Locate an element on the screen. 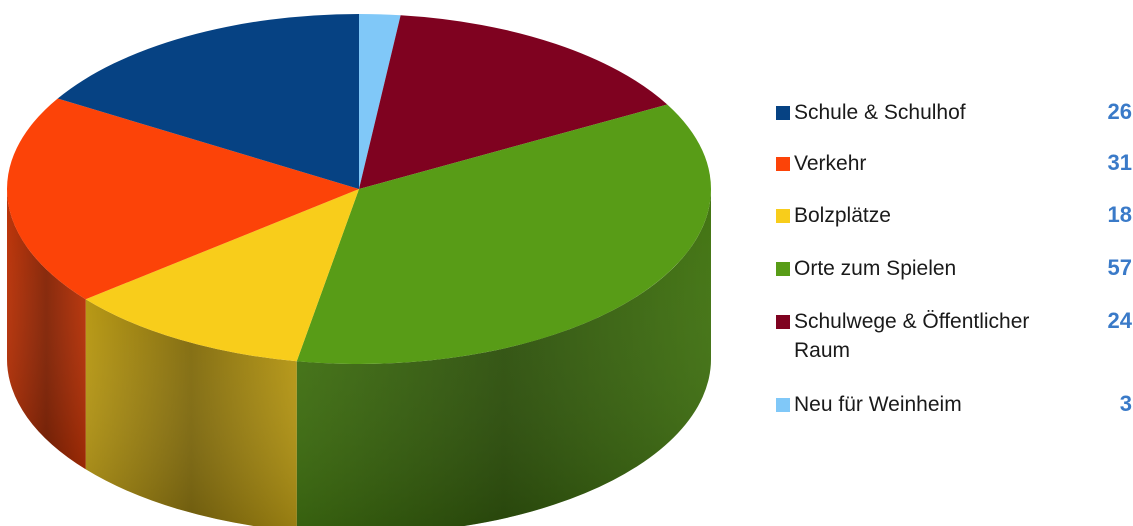 This screenshot has height=526, width=1133. pie-slice-bolzplaetze is located at coordinates (222, 275).